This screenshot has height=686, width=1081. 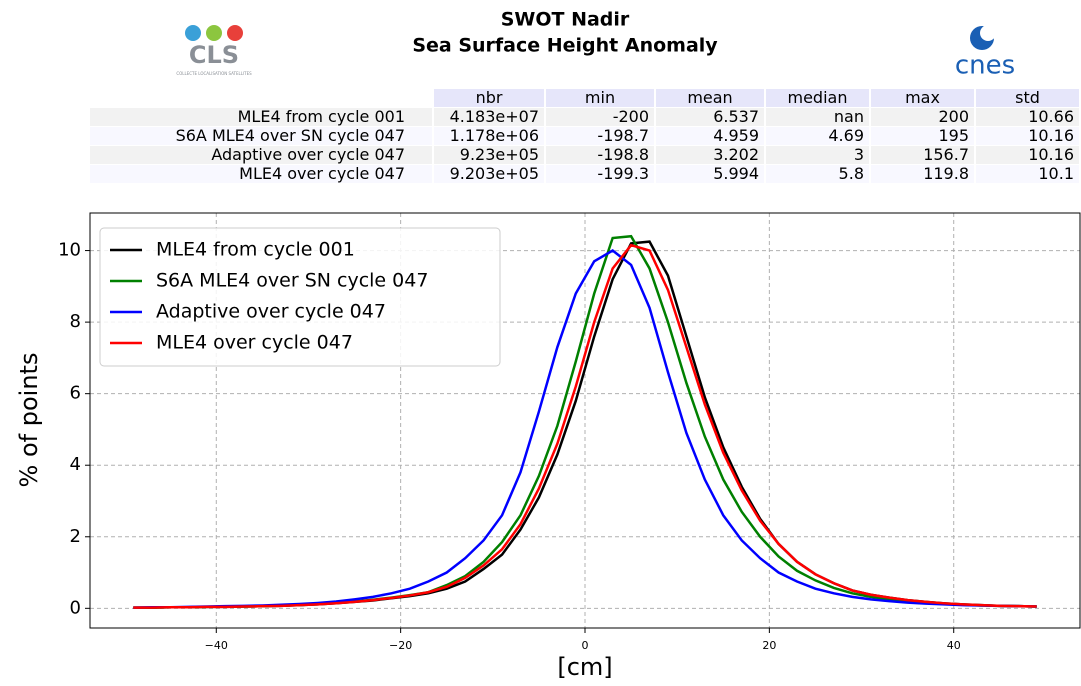 What do you see at coordinates (400, 645) in the screenshot?
I see `x-tick-label: −20` at bounding box center [400, 645].